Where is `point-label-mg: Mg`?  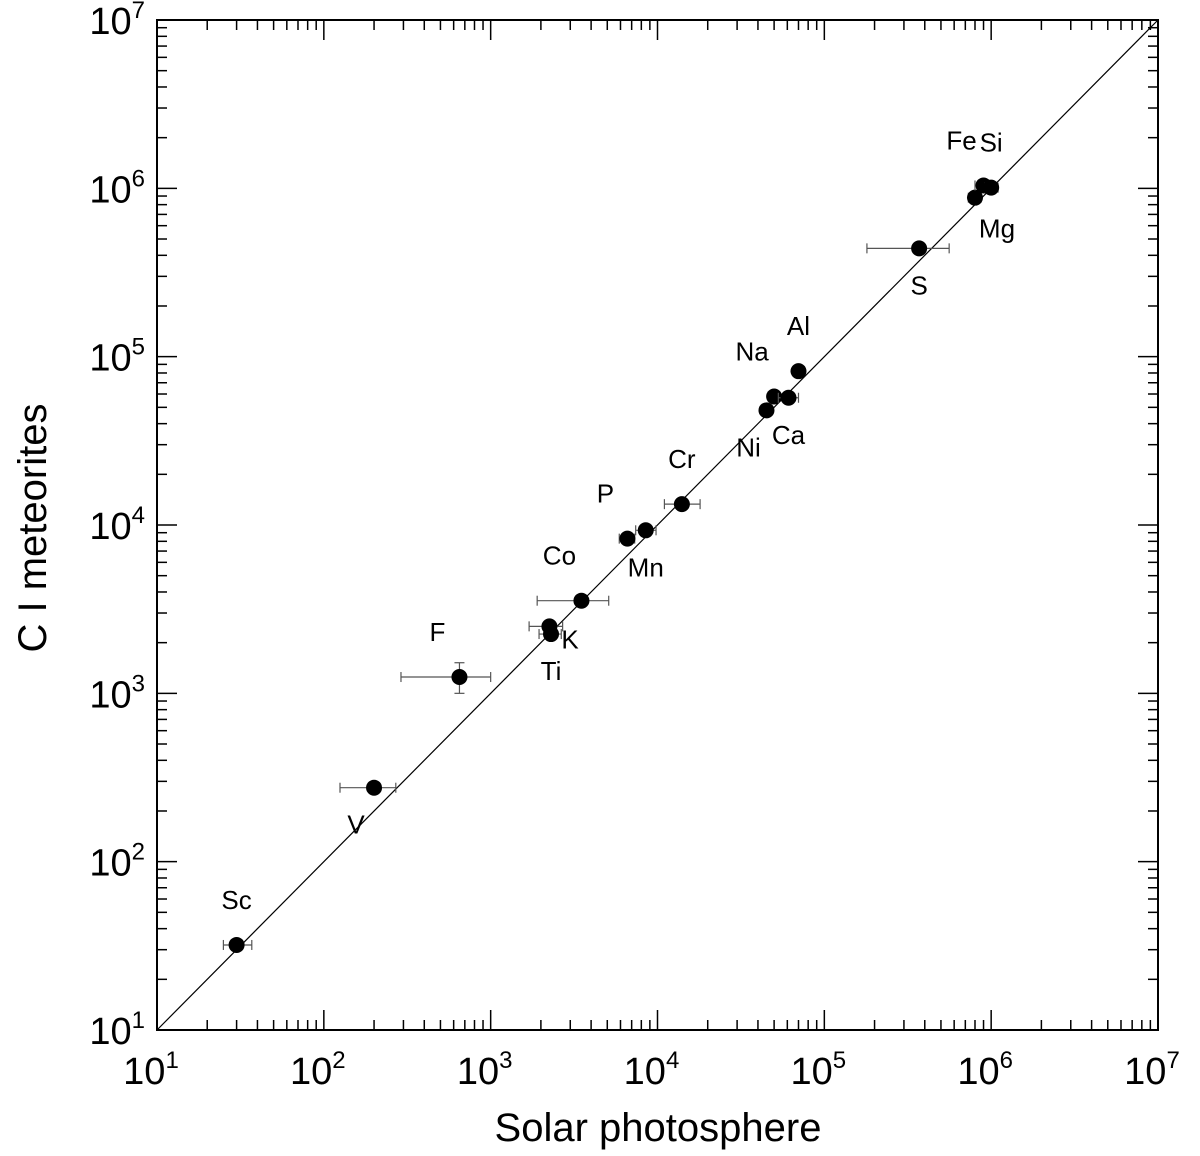
point-label-mg: Mg is located at coordinates (997, 229).